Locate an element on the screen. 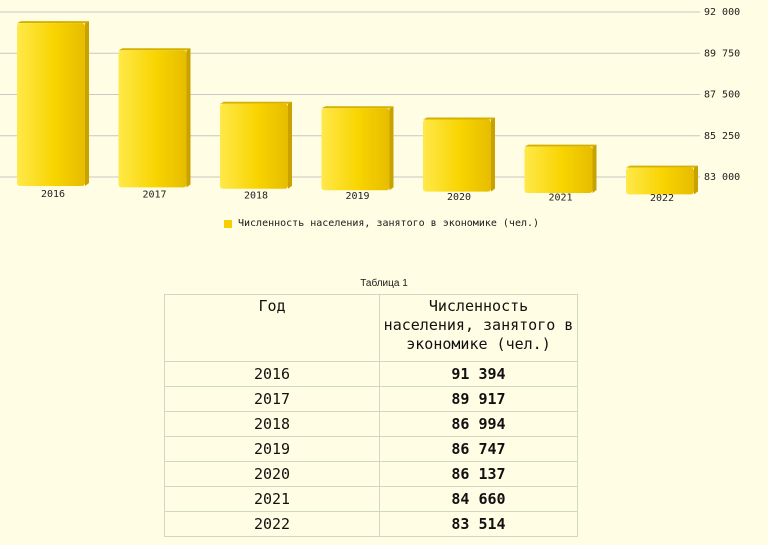 This screenshot has height=545, width=768. y-tick-label: 87 500 is located at coordinates (722, 95).